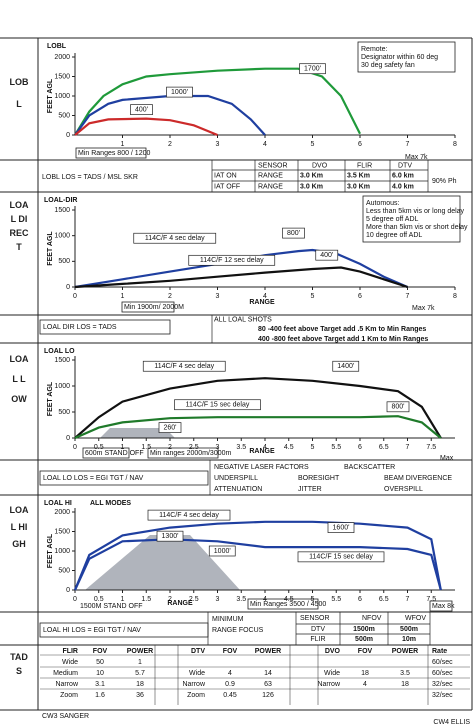  I want to click on label: Wide, so click(70, 662).